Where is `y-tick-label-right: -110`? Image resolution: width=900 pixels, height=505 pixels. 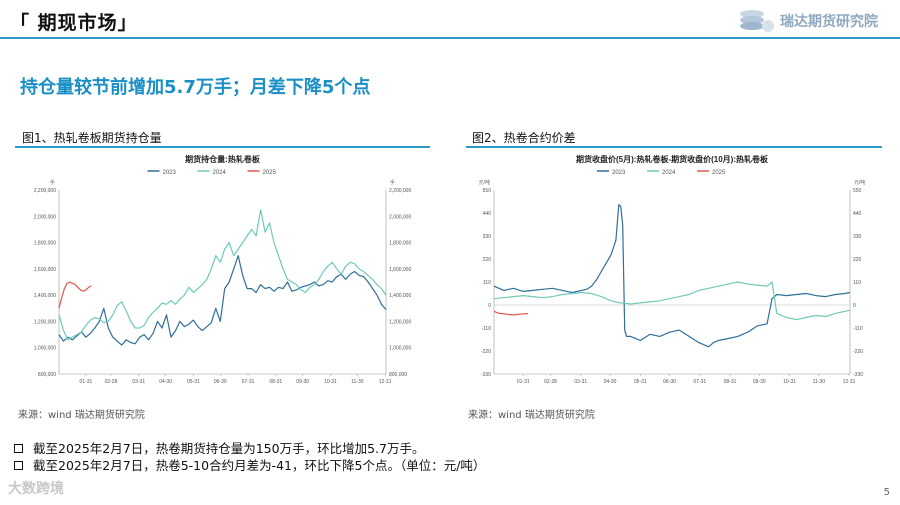 y-tick-label-right: -110 is located at coordinates (858, 329).